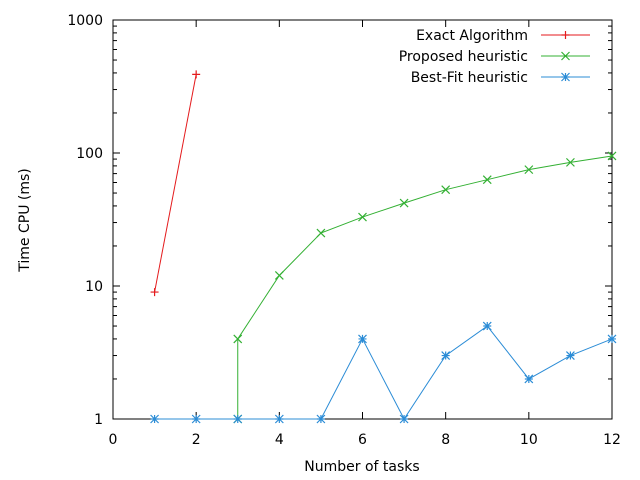  I want to click on x-axis-label: Number of tasks, so click(361, 467).